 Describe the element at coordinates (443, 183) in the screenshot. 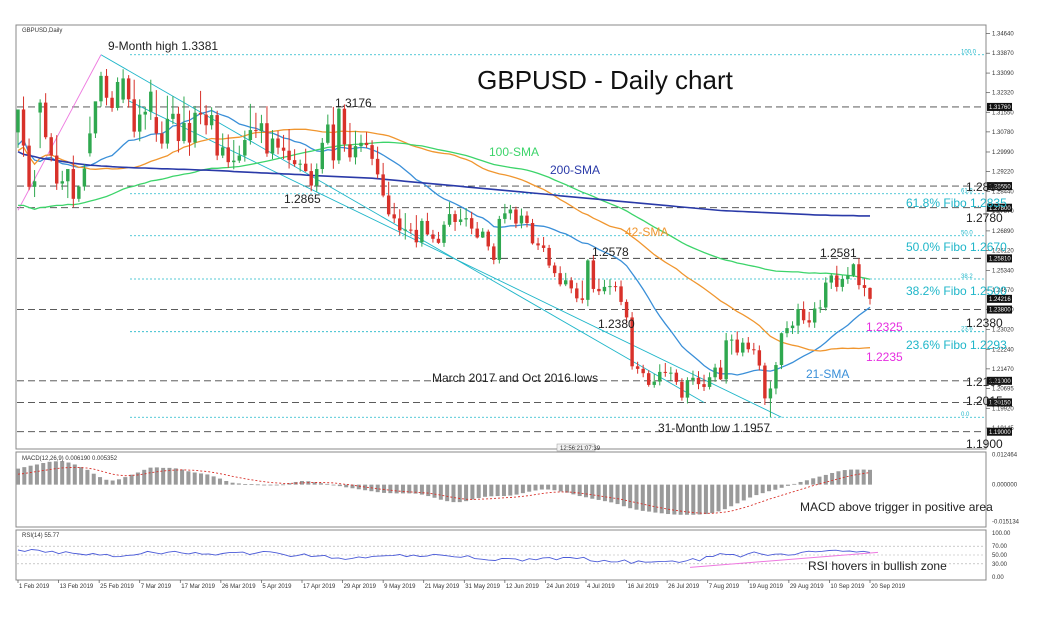

I see `sma-line-200-sma` at that location.